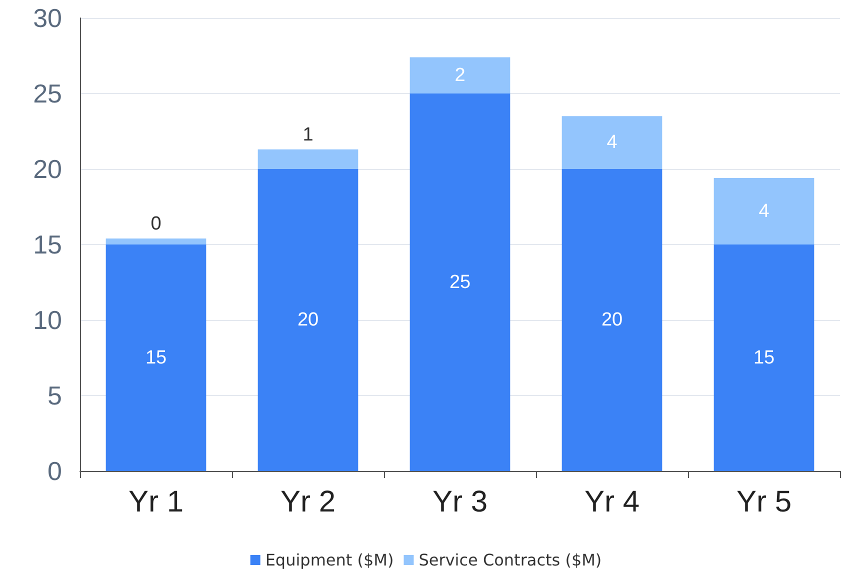 The image size is (852, 577). Describe the element at coordinates (764, 502) in the screenshot. I see `x-tick-label: Yr 5` at that location.